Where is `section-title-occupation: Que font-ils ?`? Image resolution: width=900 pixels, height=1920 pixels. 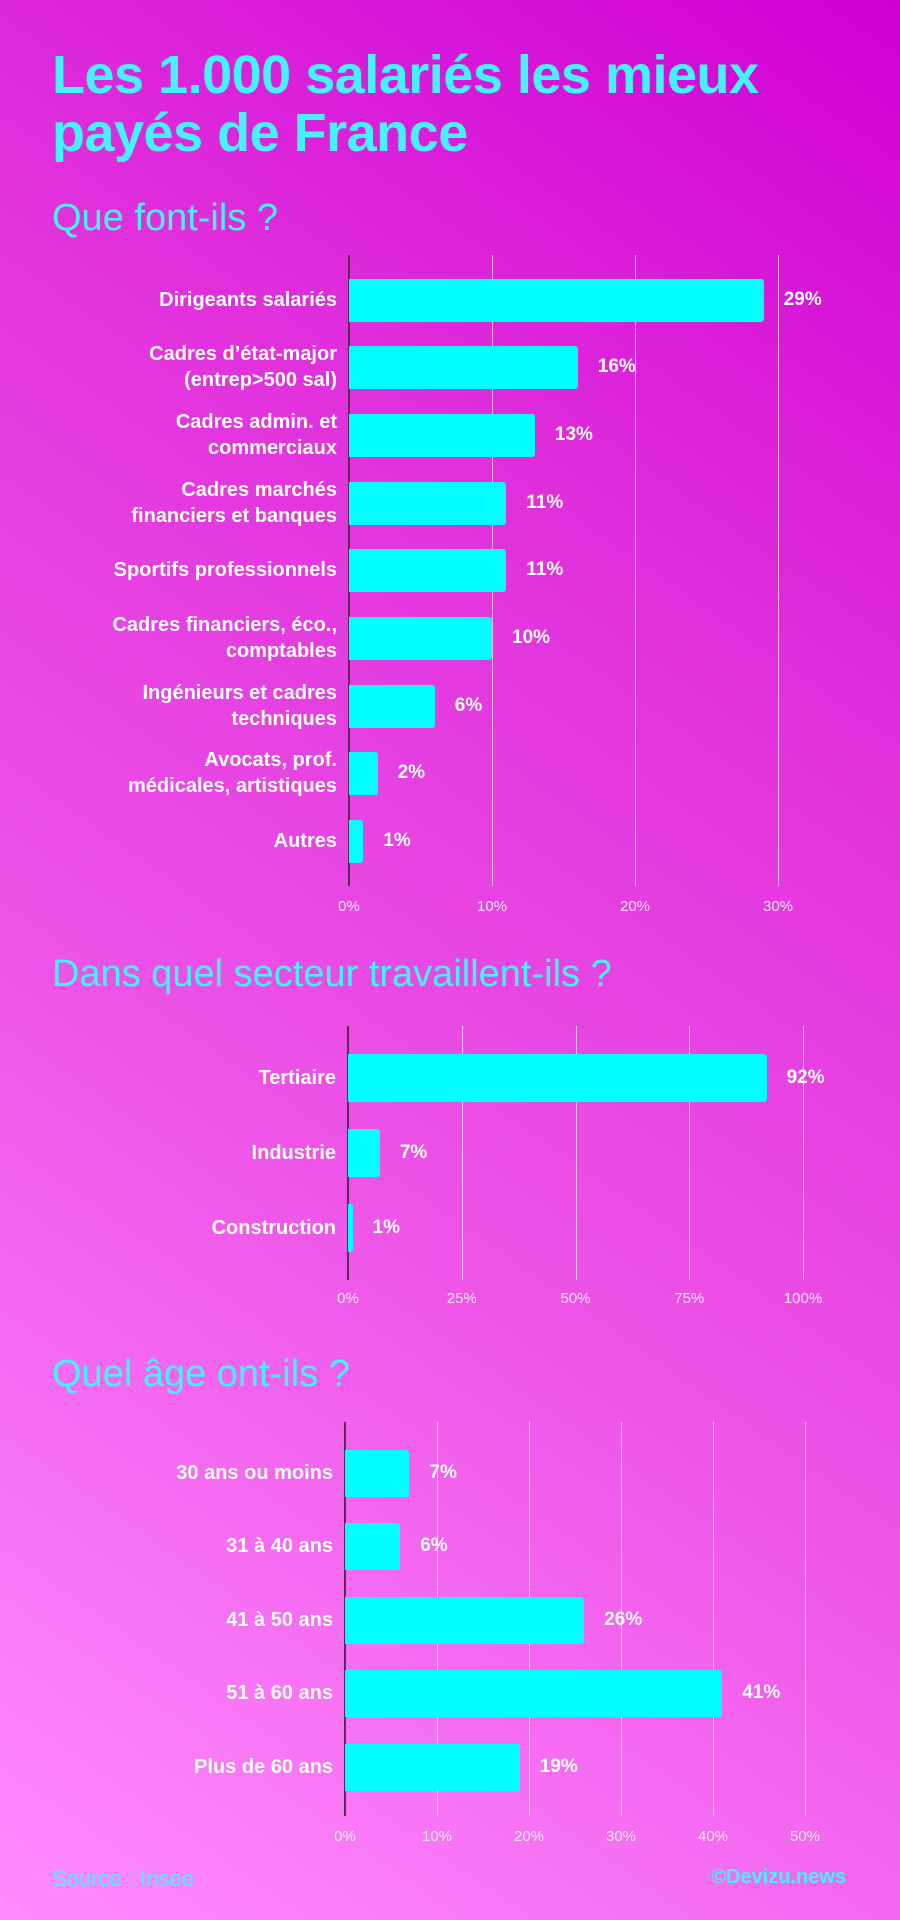
section-title-occupation: Que font-ils ? is located at coordinates (165, 218).